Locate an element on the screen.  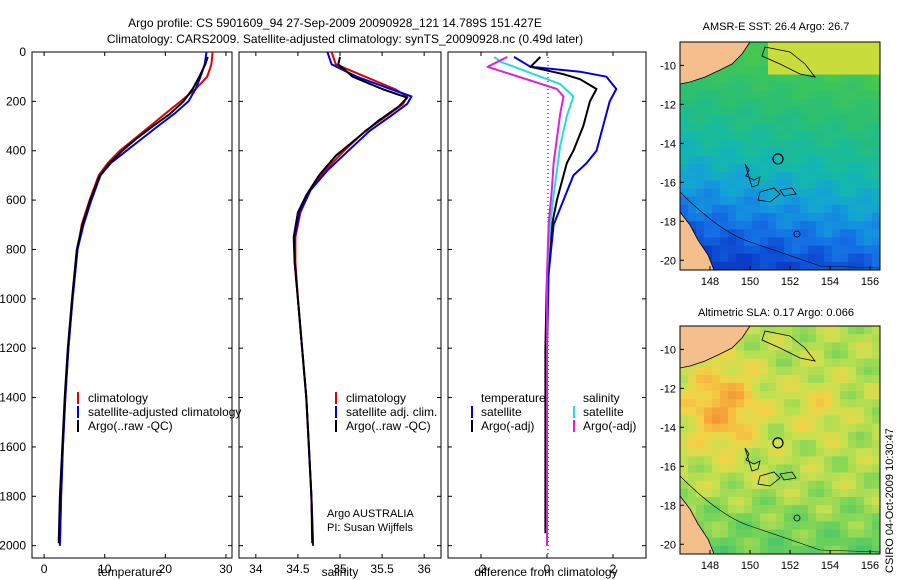
temp-series-climatology is located at coordinates (136, 298).